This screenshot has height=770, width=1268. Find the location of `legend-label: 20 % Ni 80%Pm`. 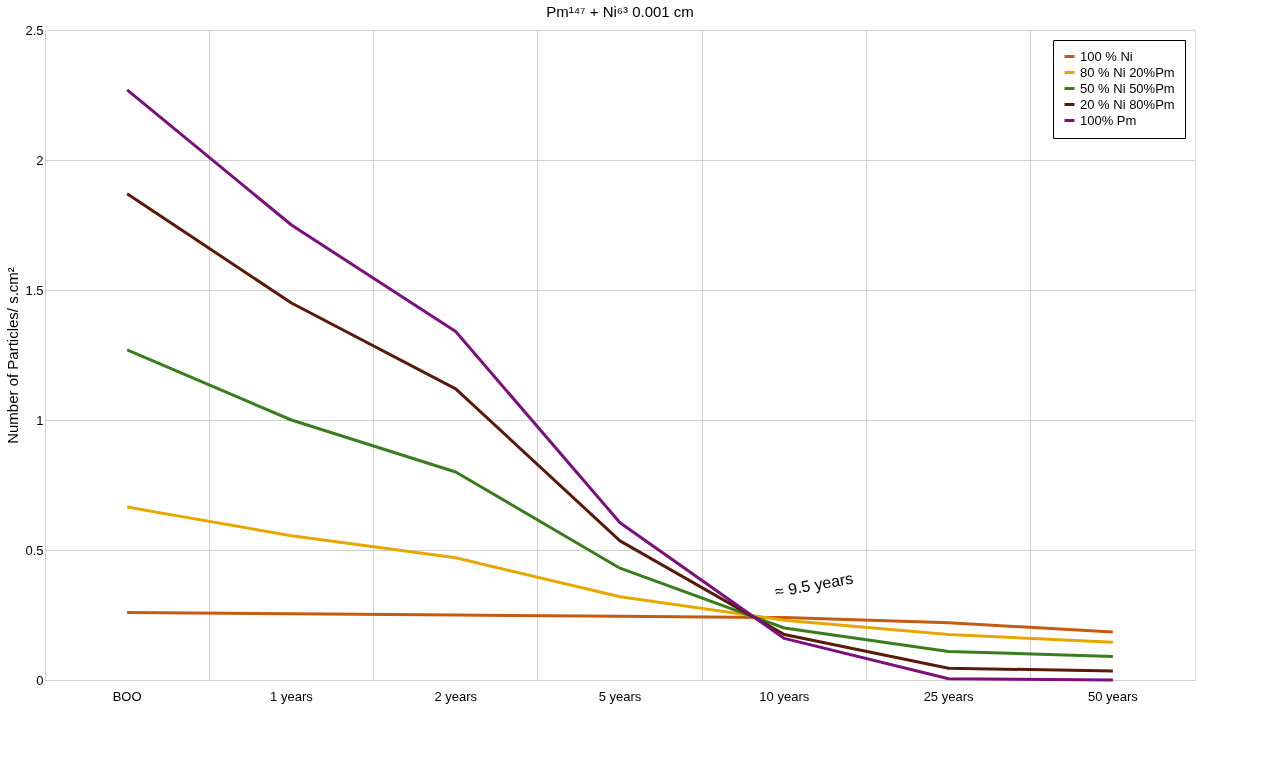

legend-label: 20 % Ni 80%Pm is located at coordinates (1127, 104).